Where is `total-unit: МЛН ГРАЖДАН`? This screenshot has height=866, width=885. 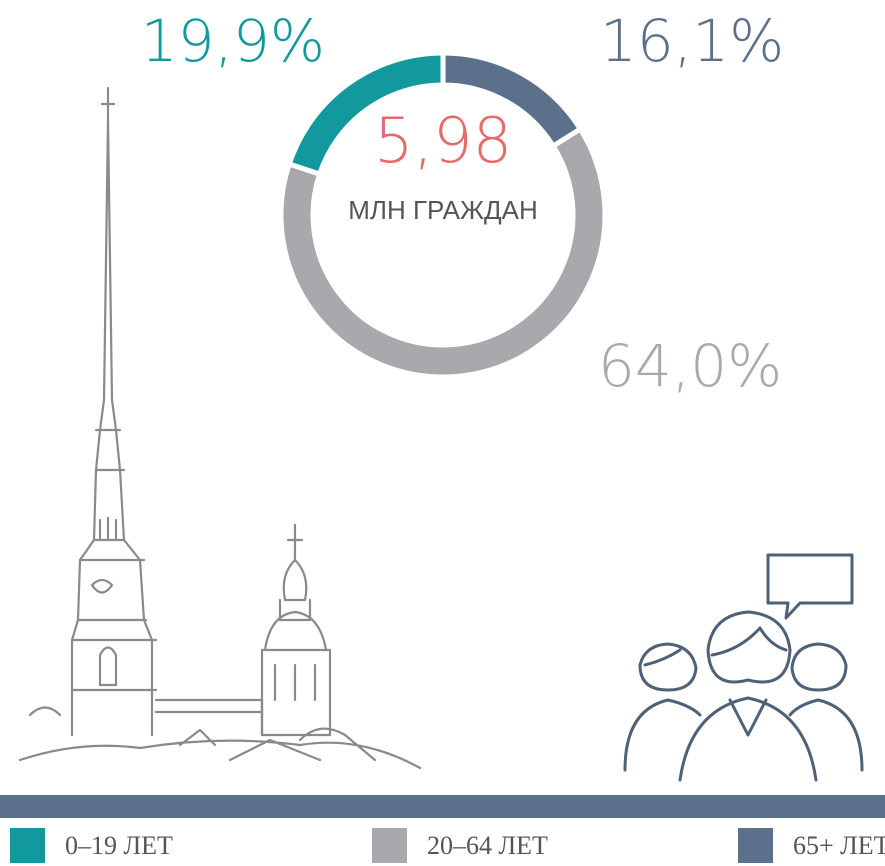
total-unit: МЛН ГРАЖДАН is located at coordinates (442, 210).